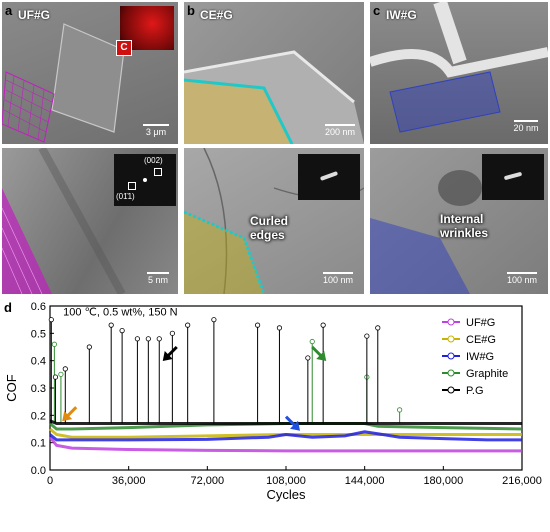  Describe the element at coordinates (285, 436) in the screenshot. I see `series-line-IW#G` at that location.